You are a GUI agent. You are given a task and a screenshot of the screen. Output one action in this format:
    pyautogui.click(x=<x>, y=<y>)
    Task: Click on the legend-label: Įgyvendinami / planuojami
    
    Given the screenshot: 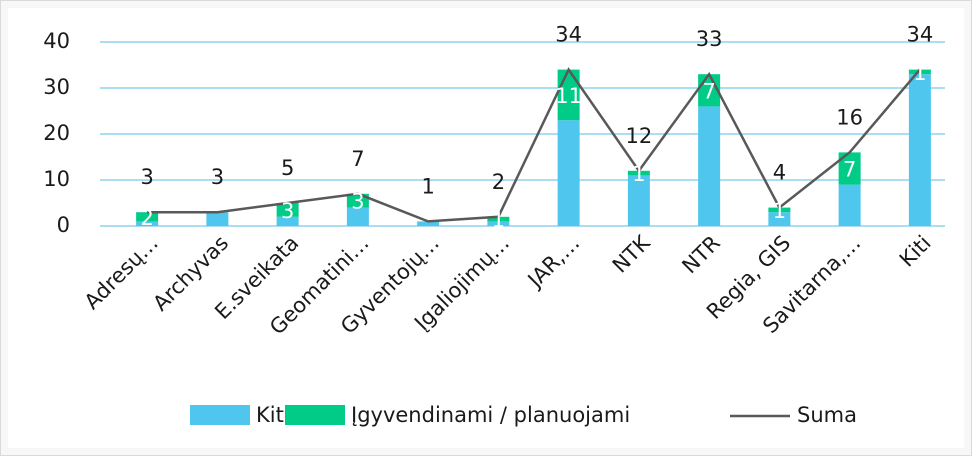 What is the action you would take?
    pyautogui.click(x=490, y=415)
    